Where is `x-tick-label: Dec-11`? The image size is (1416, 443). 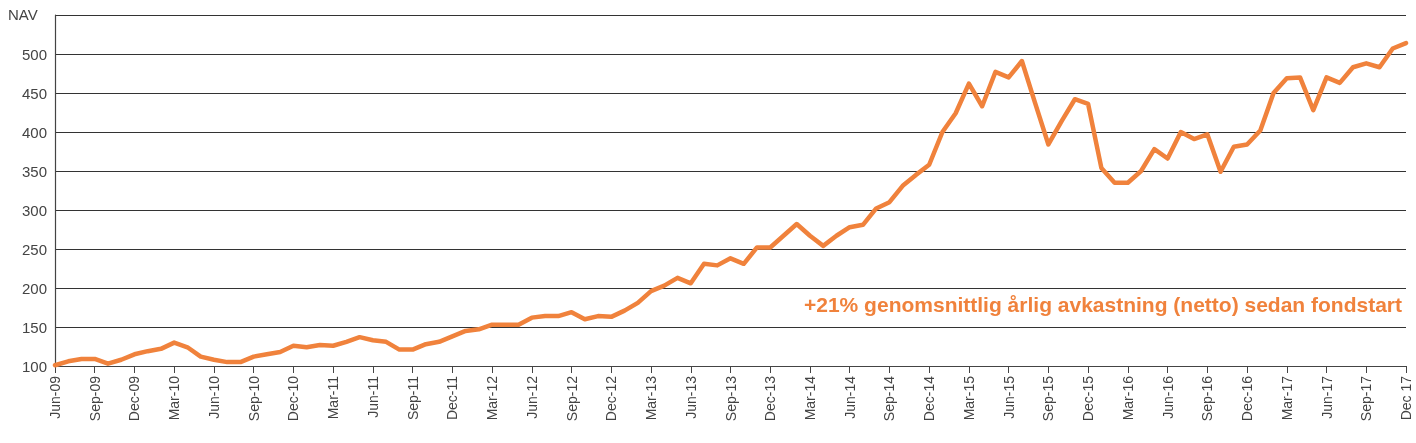 x-tick-label: Dec-11 is located at coordinates (452, 398).